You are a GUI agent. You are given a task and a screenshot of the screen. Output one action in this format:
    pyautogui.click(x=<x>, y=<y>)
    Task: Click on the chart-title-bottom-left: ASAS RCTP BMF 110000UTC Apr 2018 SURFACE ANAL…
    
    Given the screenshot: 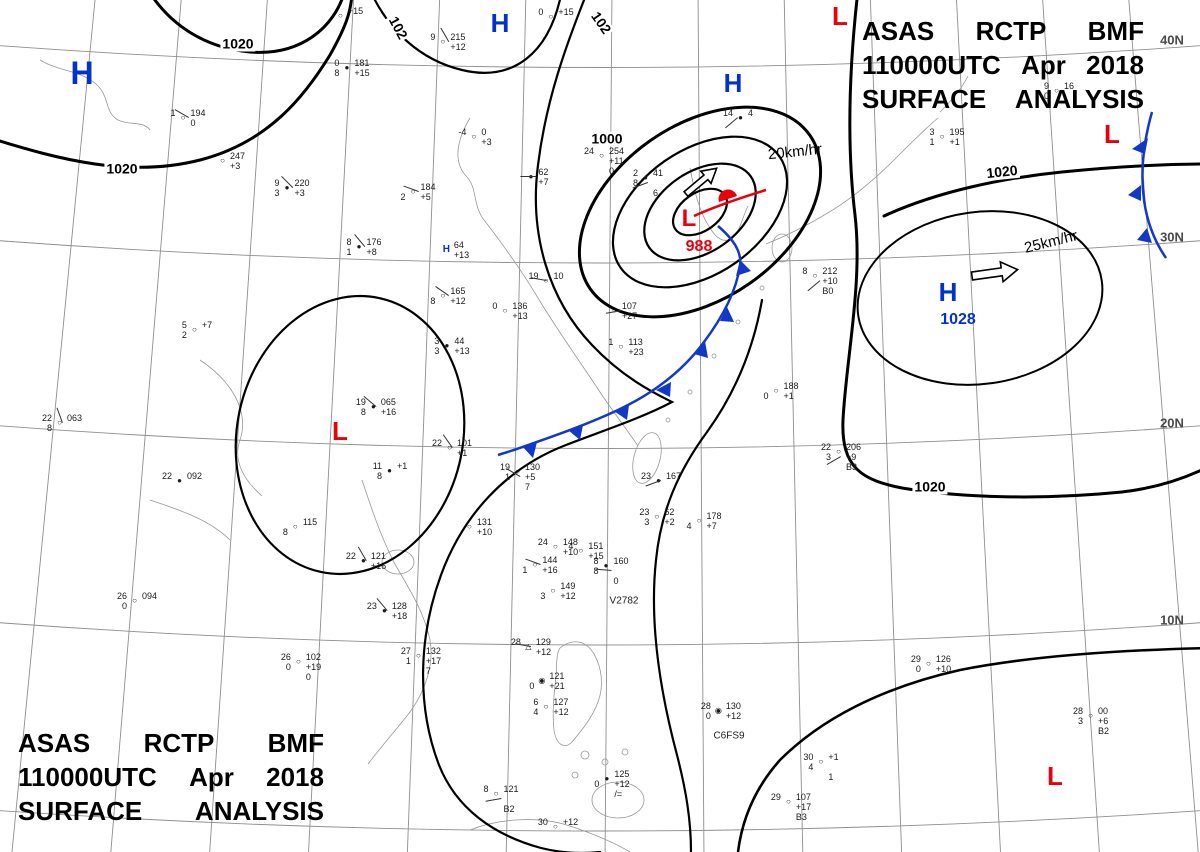 What is the action you would take?
    pyautogui.click(x=171, y=777)
    